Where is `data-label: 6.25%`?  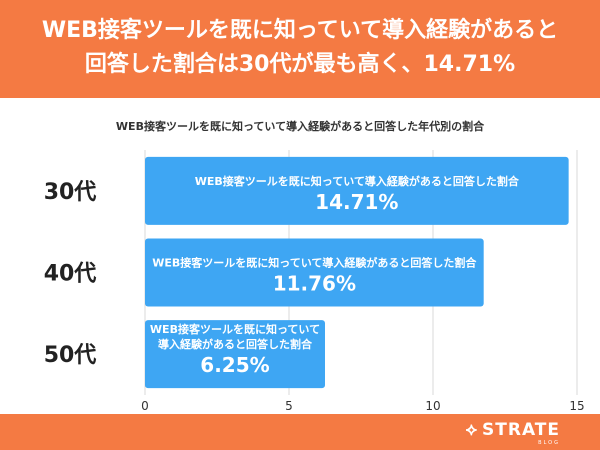
data-label: 6.25% is located at coordinates (234, 365).